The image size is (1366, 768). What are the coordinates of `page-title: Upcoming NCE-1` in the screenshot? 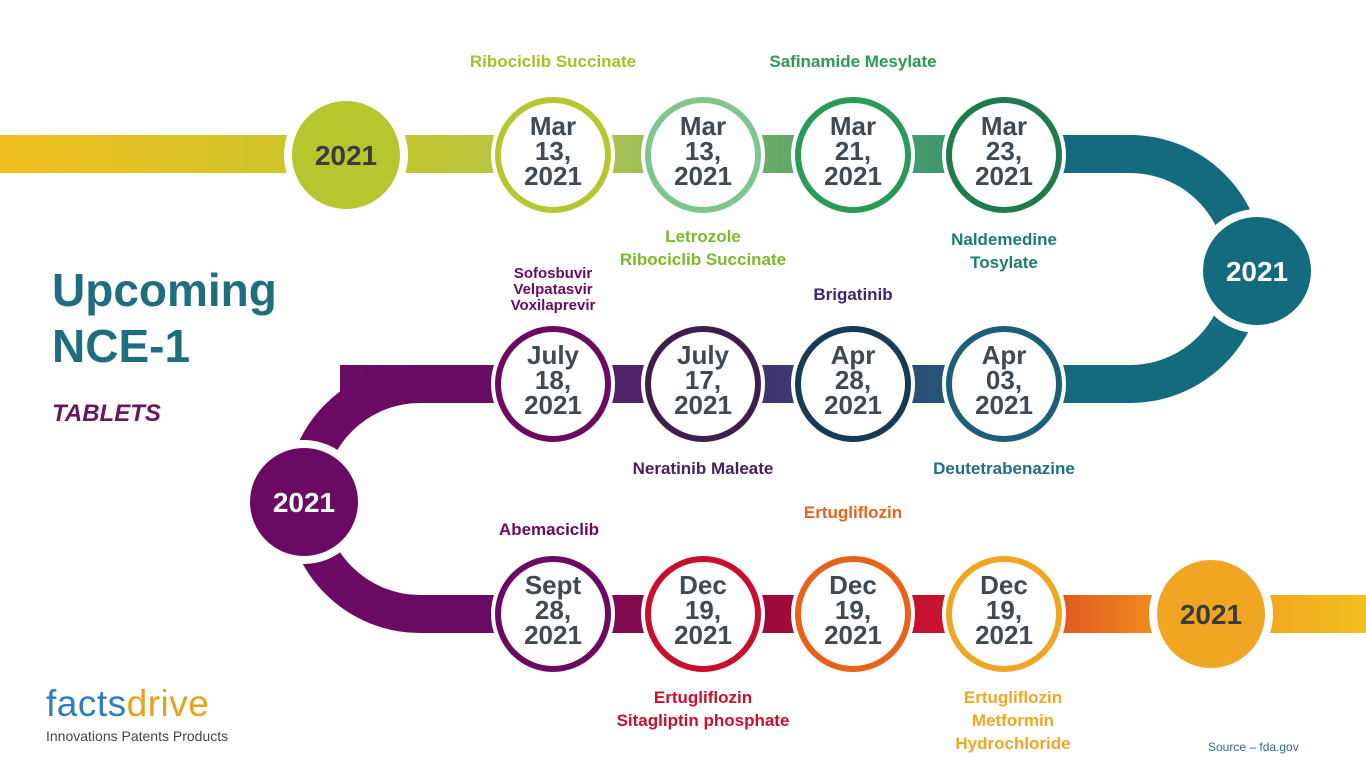 It's located at (164, 318).